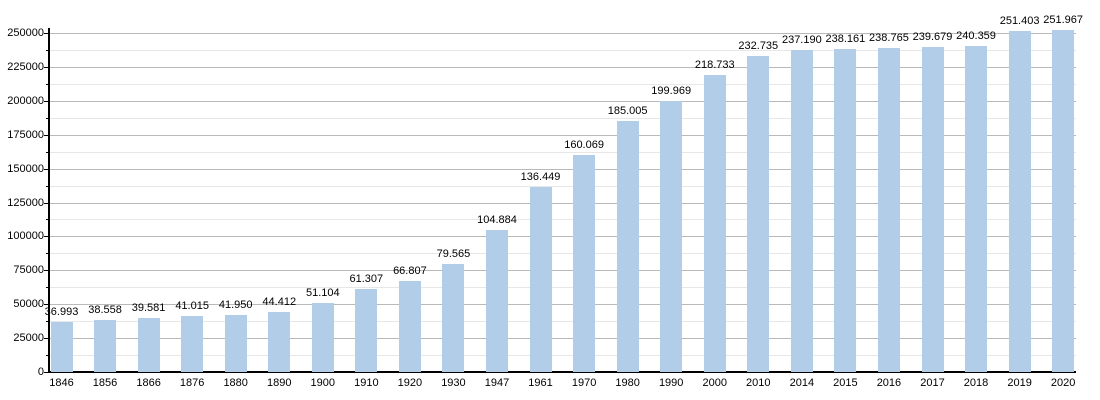 Image resolution: width=1100 pixels, height=400 pixels. What do you see at coordinates (453, 318) in the screenshot?
I see `bar-1930` at bounding box center [453, 318].